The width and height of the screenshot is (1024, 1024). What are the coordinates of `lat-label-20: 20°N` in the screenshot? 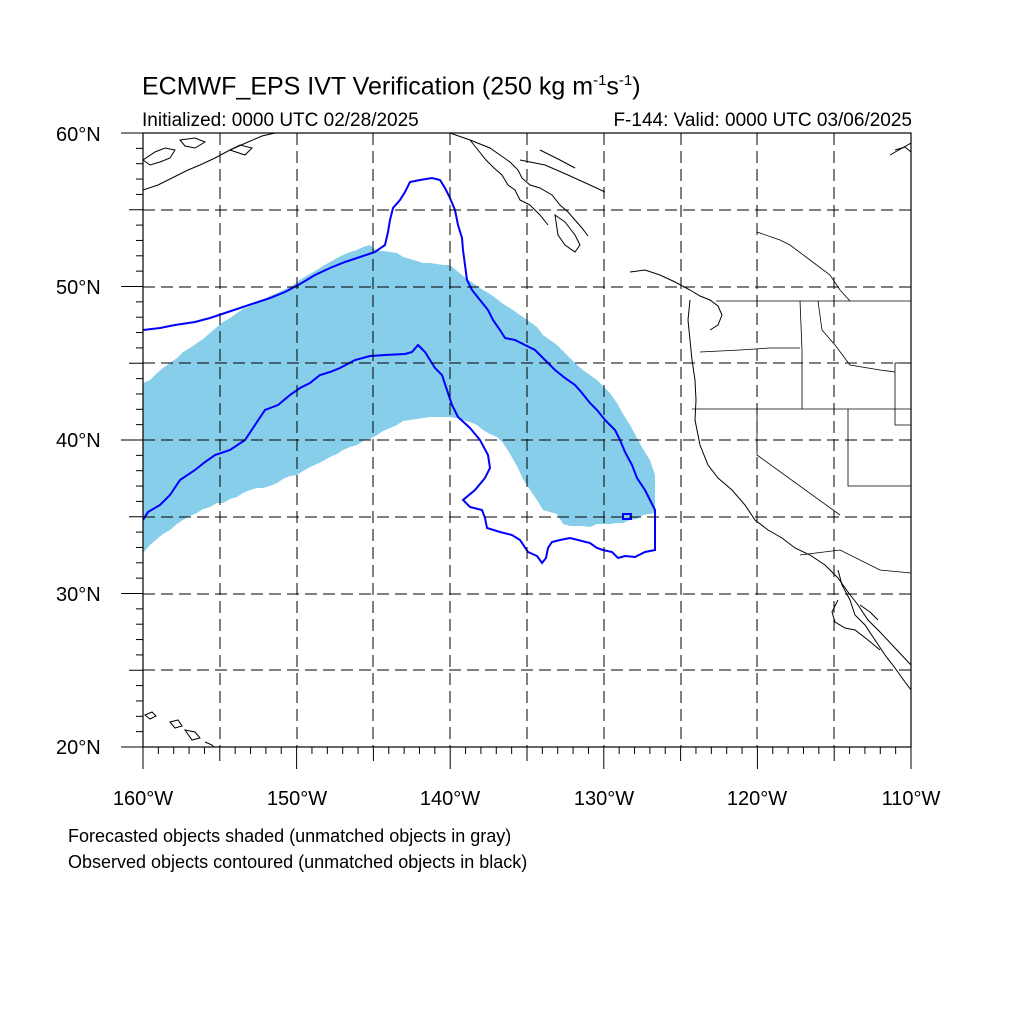 It's located at (78, 748).